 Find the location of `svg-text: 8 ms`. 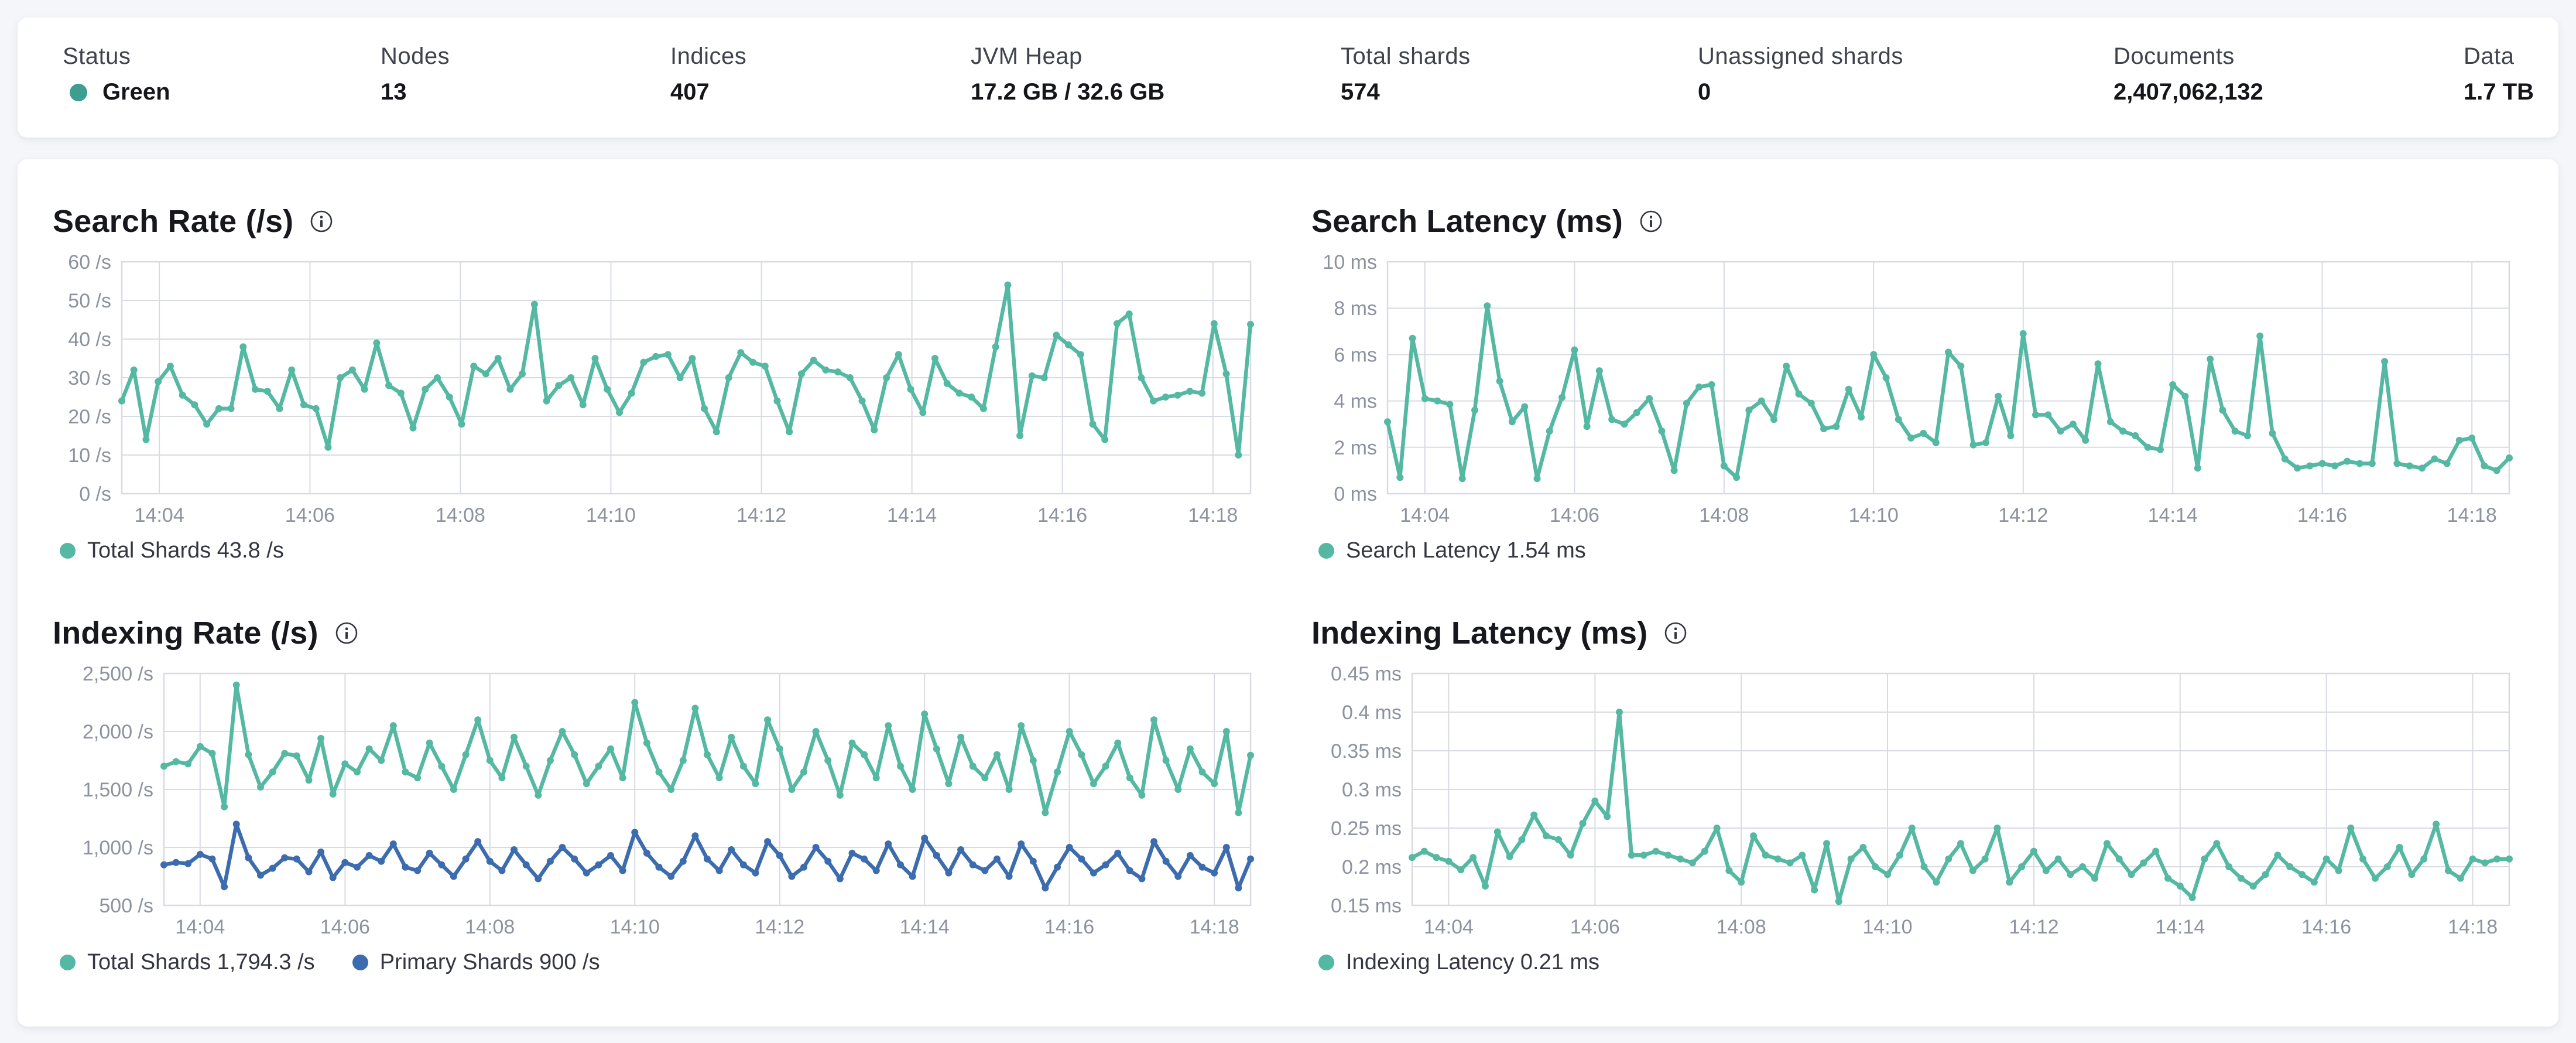

svg-text: 8 ms is located at coordinates (1356, 308).